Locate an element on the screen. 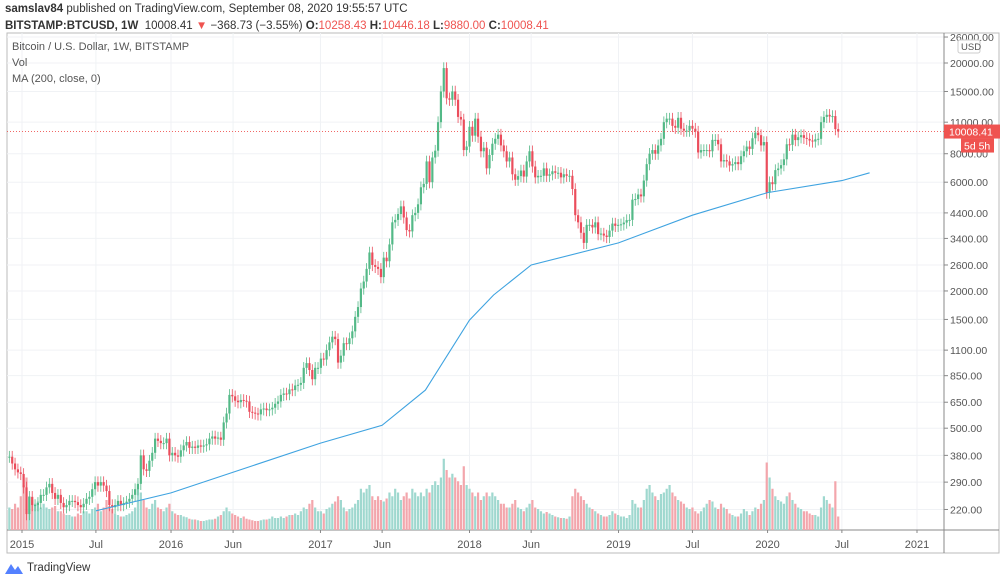  price-change: −368.73 (−3.55%) is located at coordinates (256, 26).